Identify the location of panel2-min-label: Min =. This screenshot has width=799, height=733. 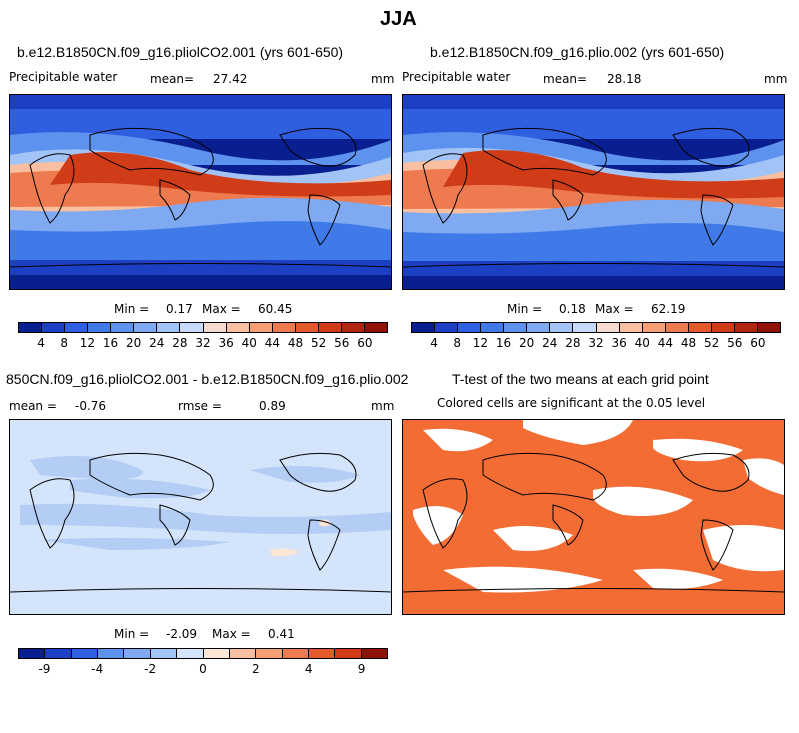
(525, 309).